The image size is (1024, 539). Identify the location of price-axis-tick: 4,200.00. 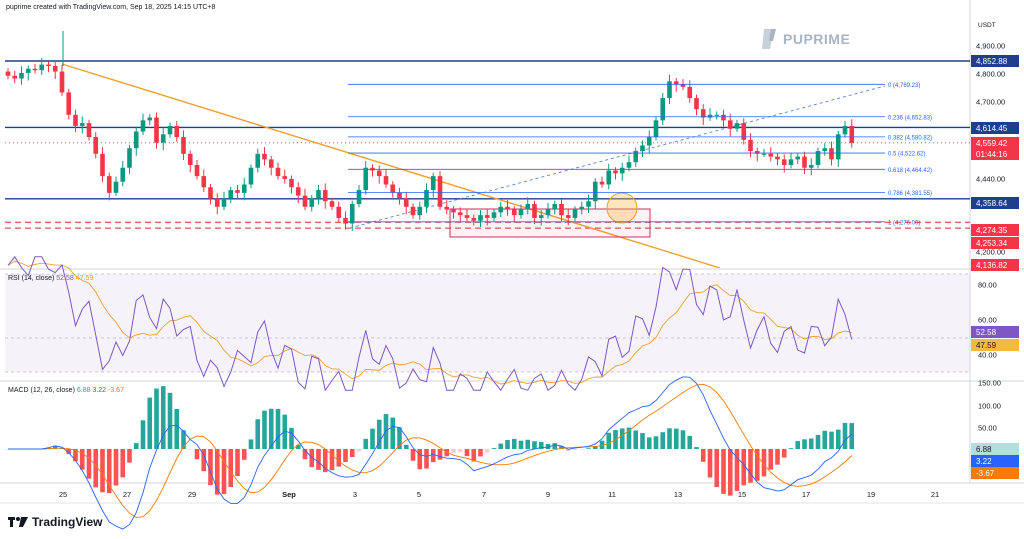
(990, 252).